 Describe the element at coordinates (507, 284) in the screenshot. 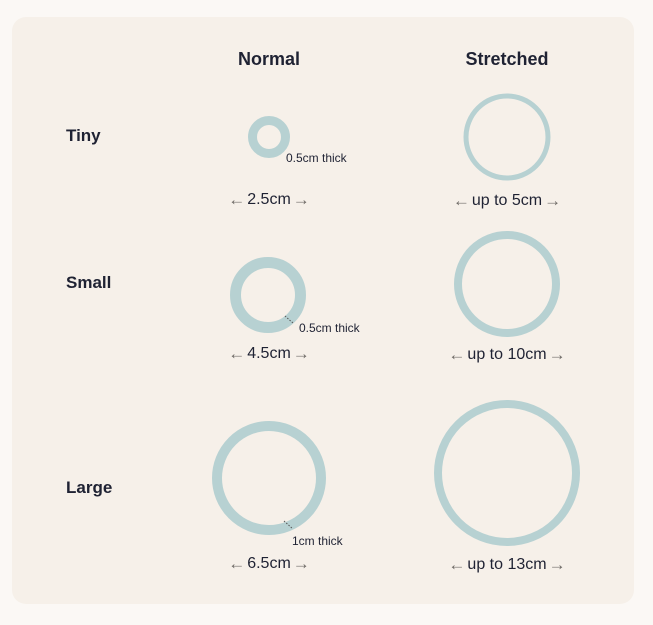

I see `ring-small-stretched` at that location.